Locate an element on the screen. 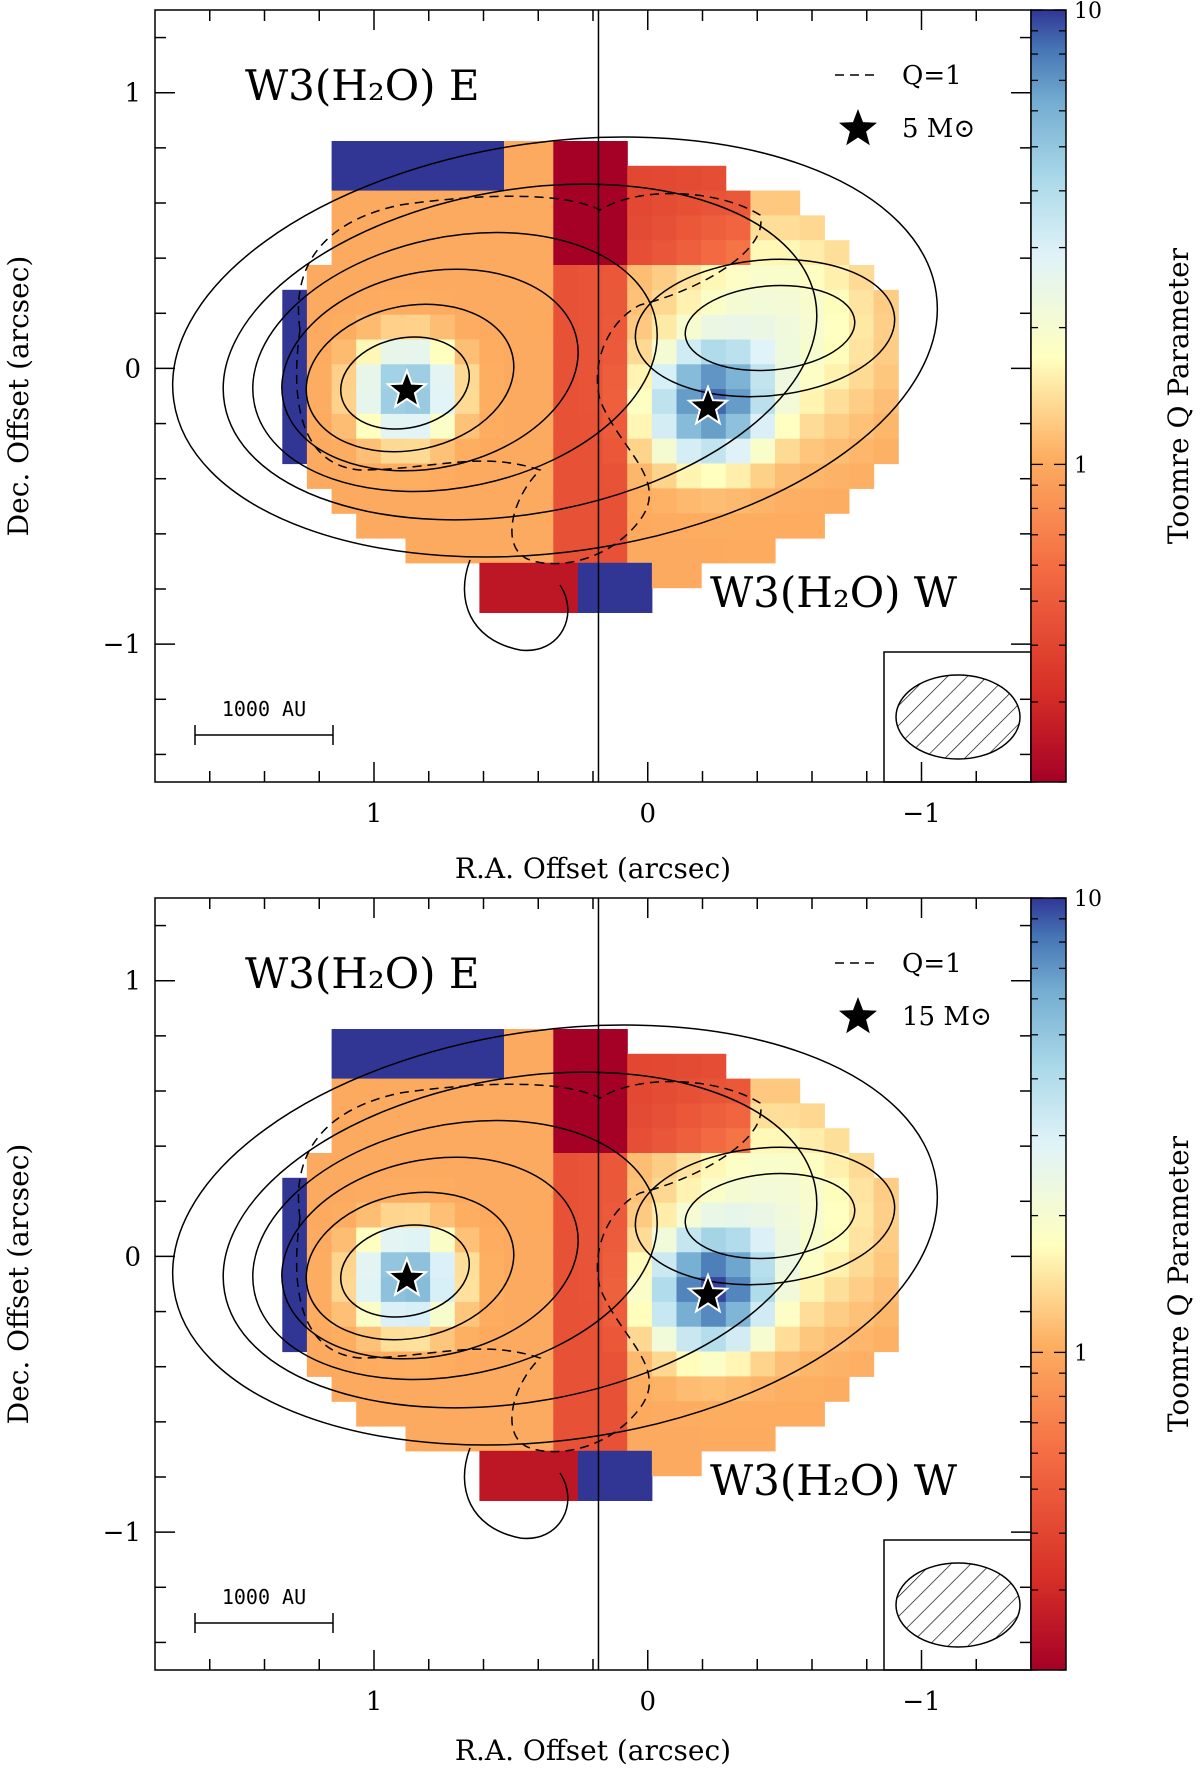 This screenshot has width=1200, height=1773. colorbar: 10 1 is located at coordinates (1066, 1279).